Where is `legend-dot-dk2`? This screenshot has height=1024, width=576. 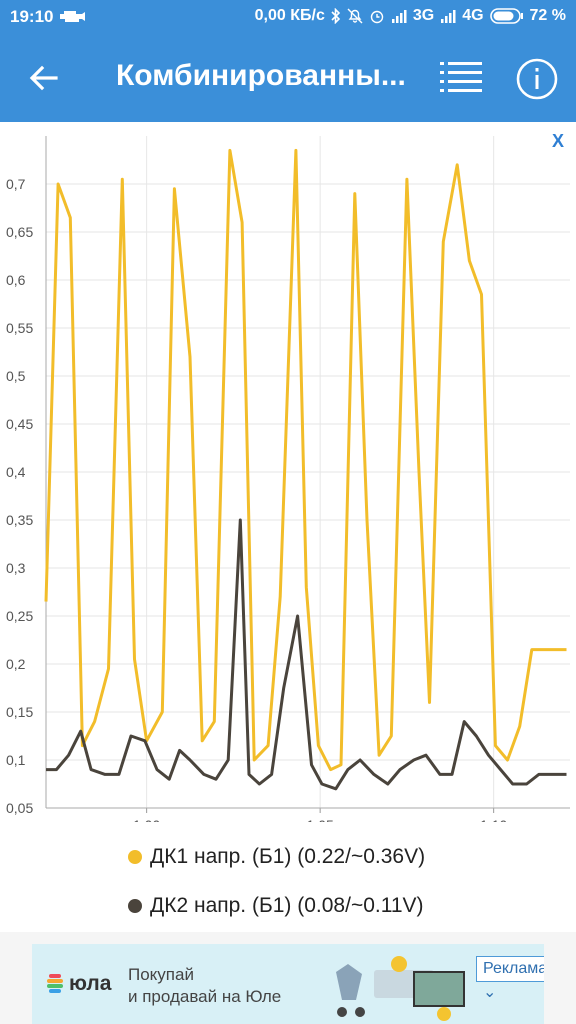 legend-dot-dk2 is located at coordinates (135, 906).